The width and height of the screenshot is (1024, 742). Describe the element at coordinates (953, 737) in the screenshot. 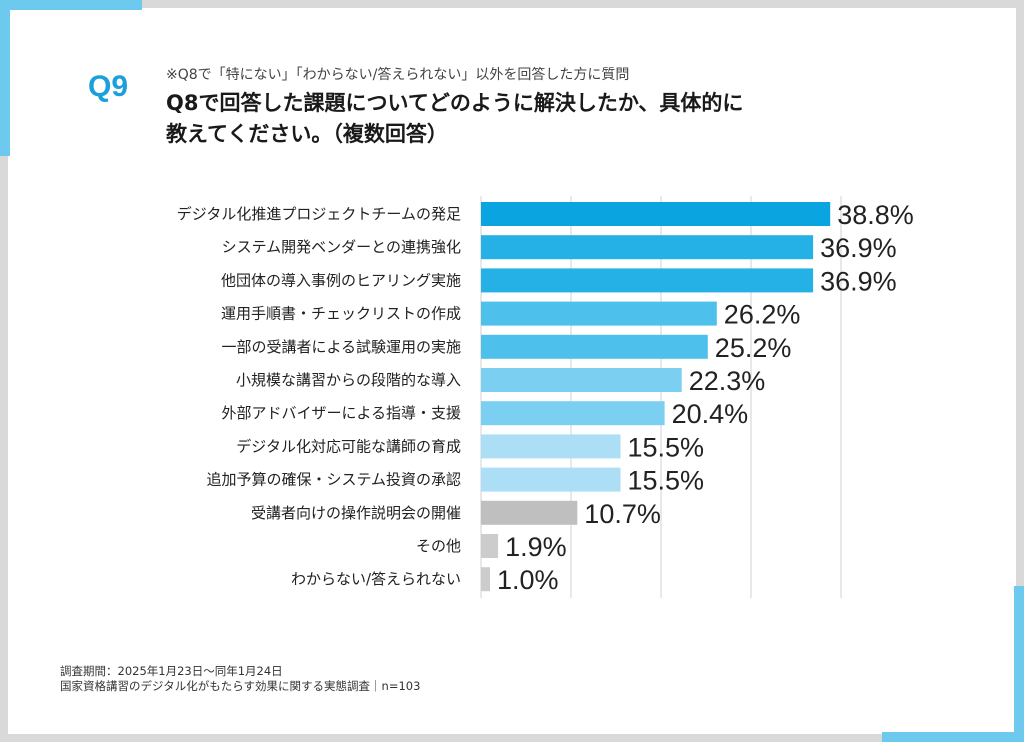

I see `accent-bottom-right-horizontal` at that location.